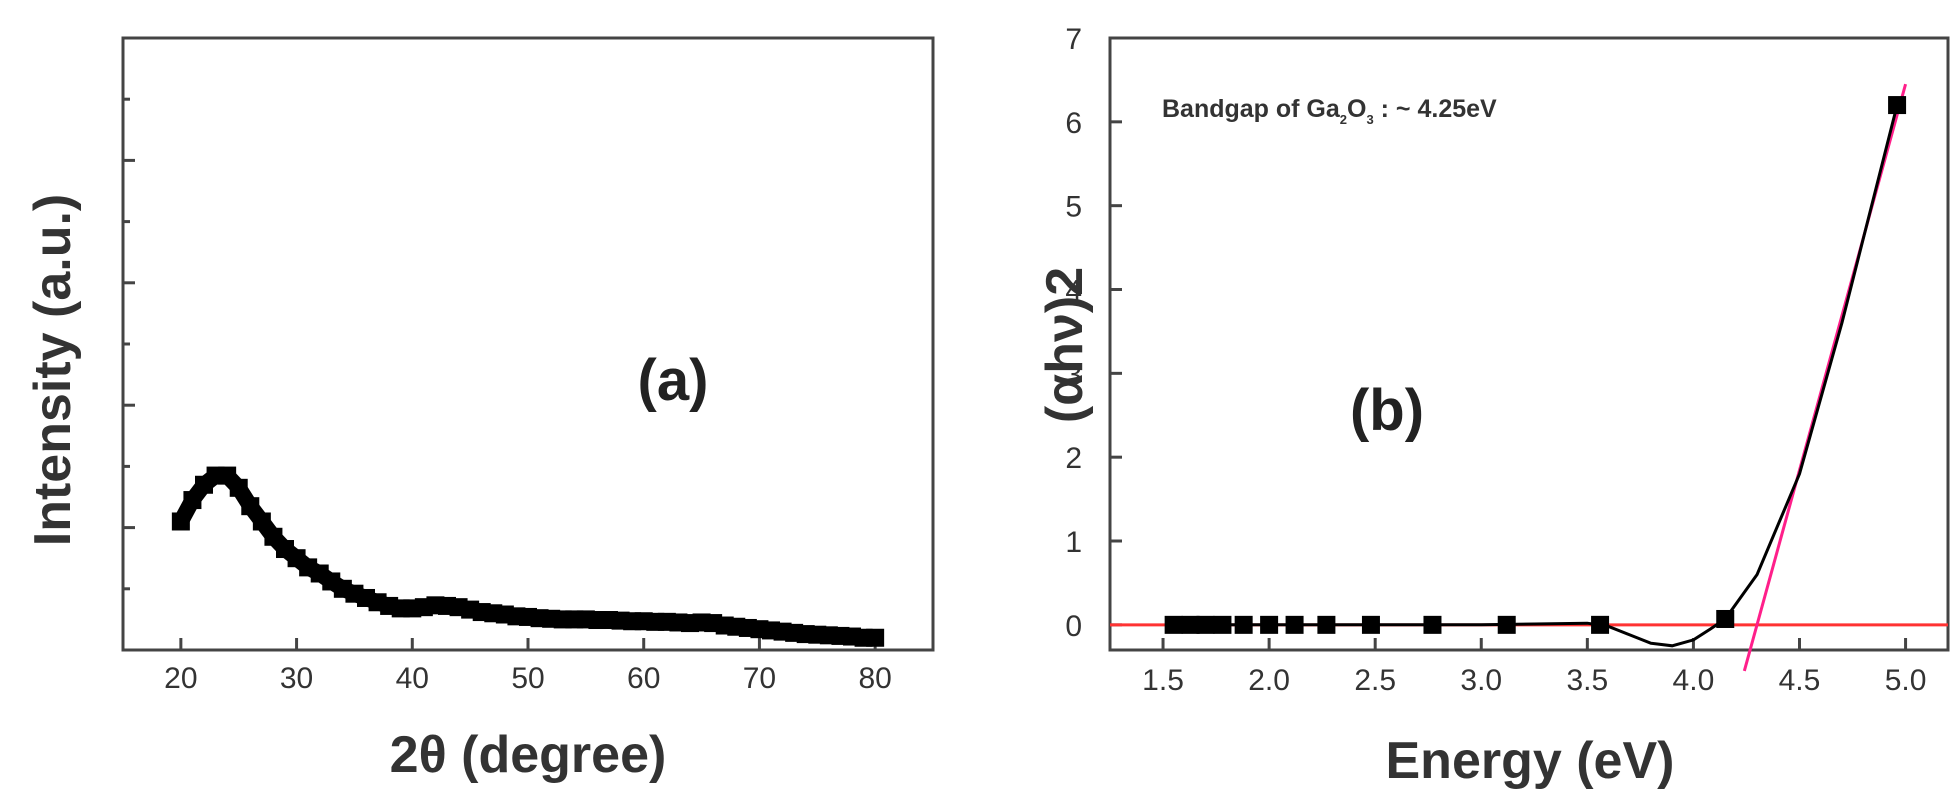 The height and width of the screenshot is (801, 1959). Describe the element at coordinates (1906, 680) in the screenshot. I see `x-tick-label-b: 5.0` at that location.